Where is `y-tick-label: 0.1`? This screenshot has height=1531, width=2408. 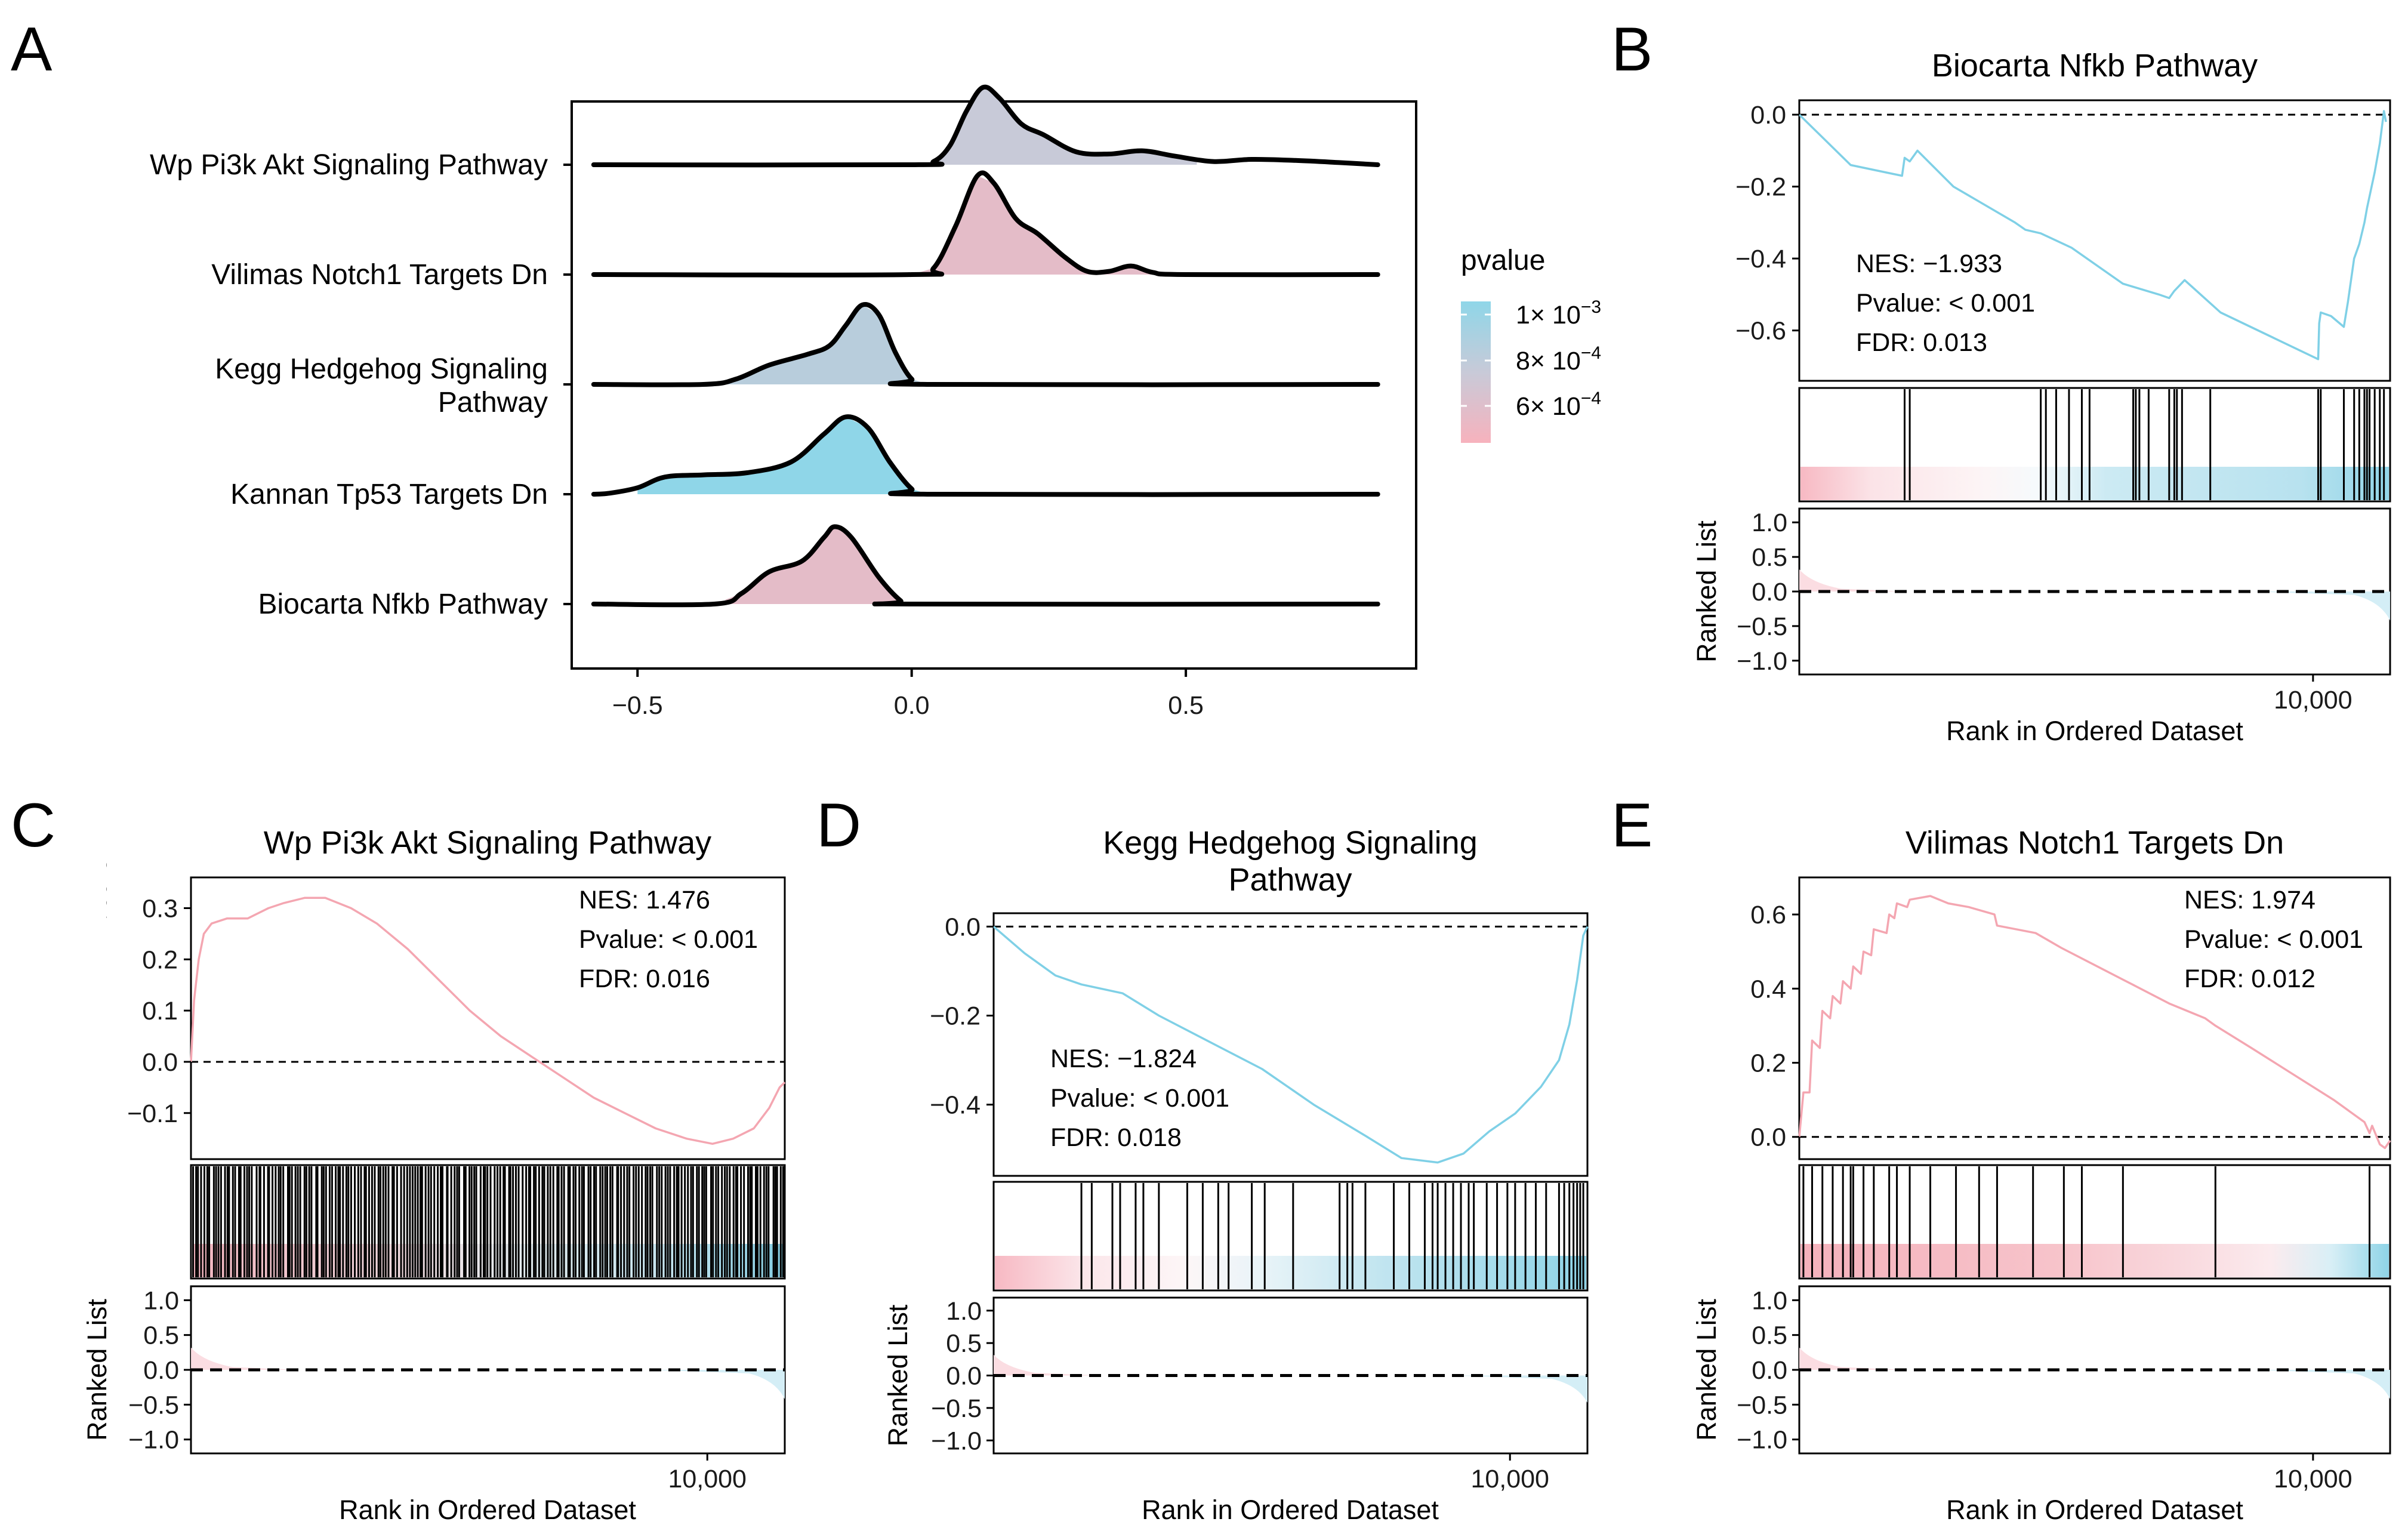
y-tick-label: 0.1 is located at coordinates (160, 1011).